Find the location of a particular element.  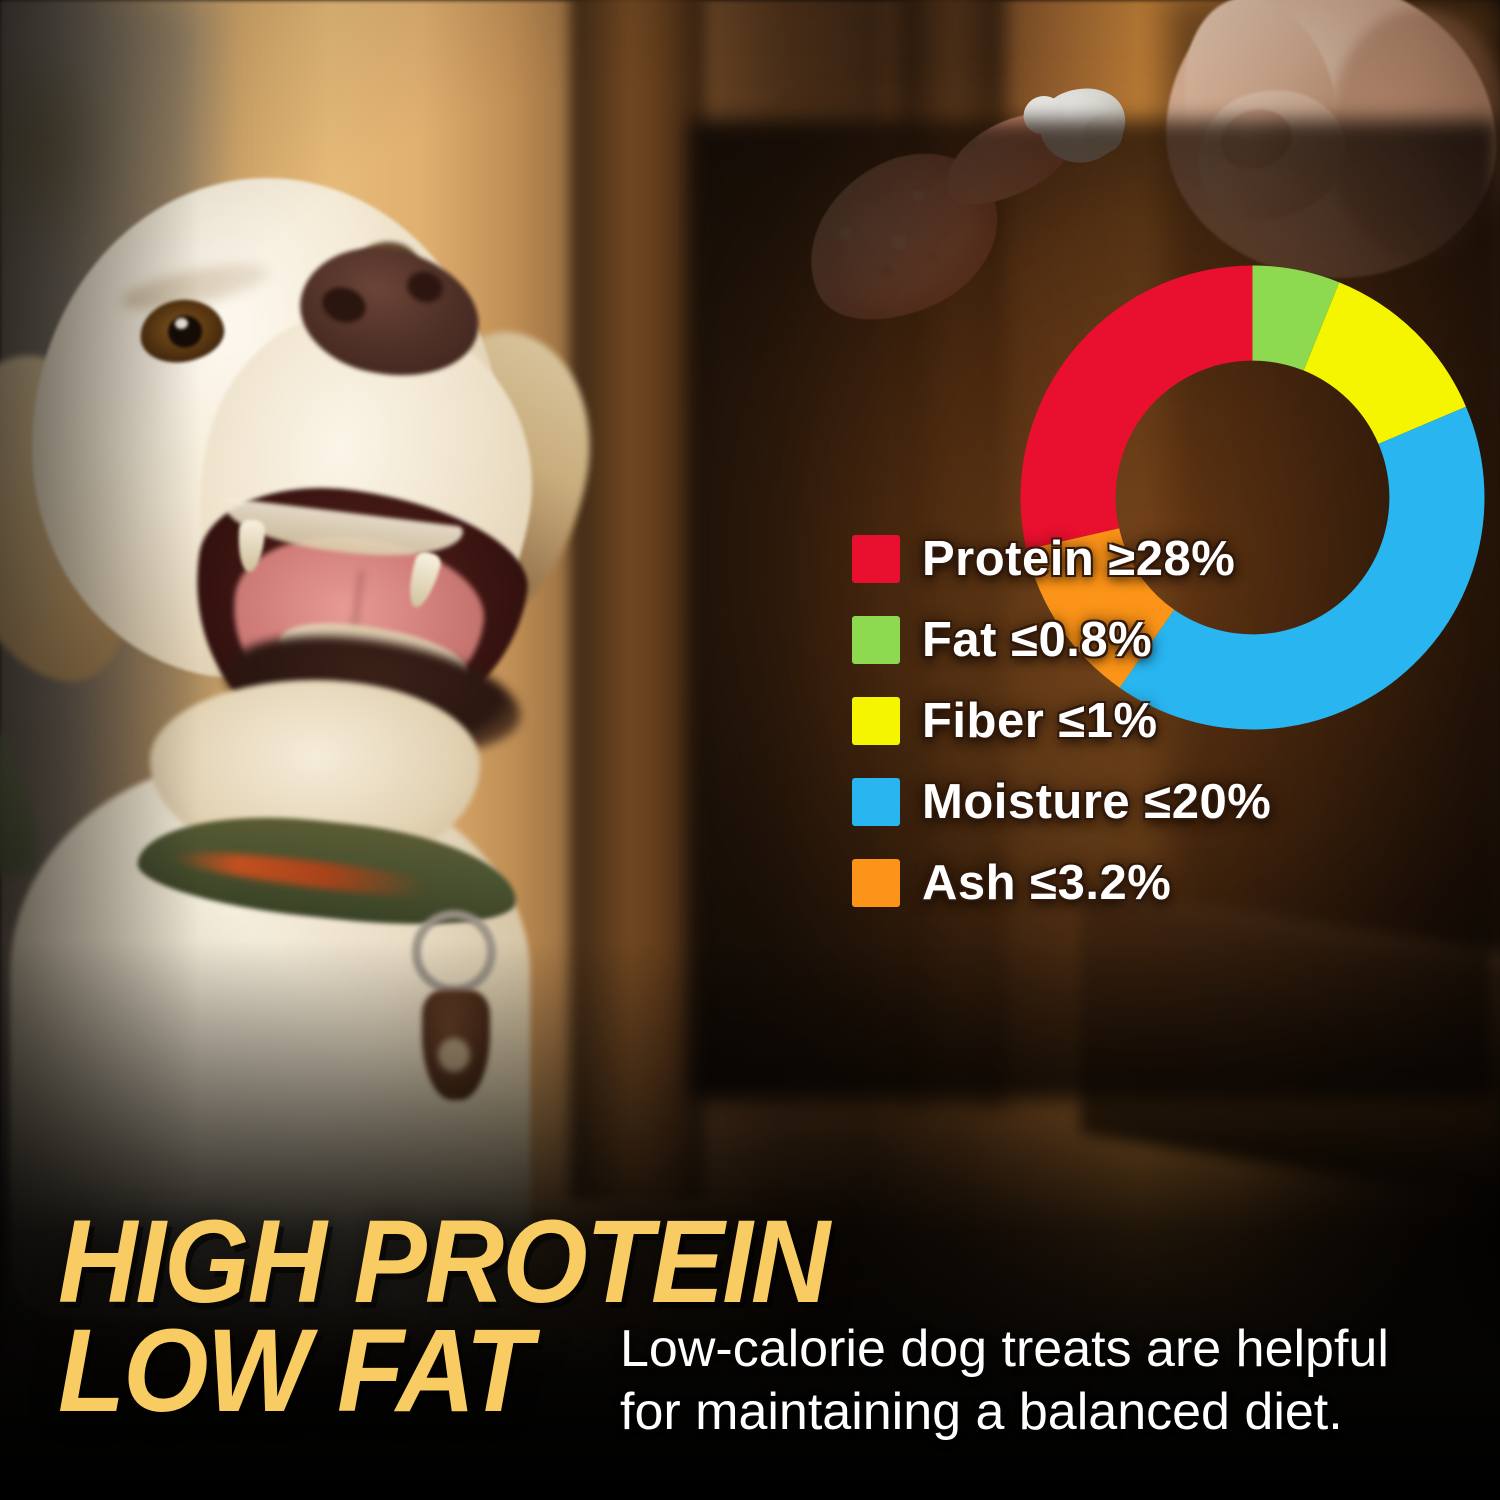

subcopy-line-2: for maintaining a balanced diet. is located at coordinates (981, 1412).